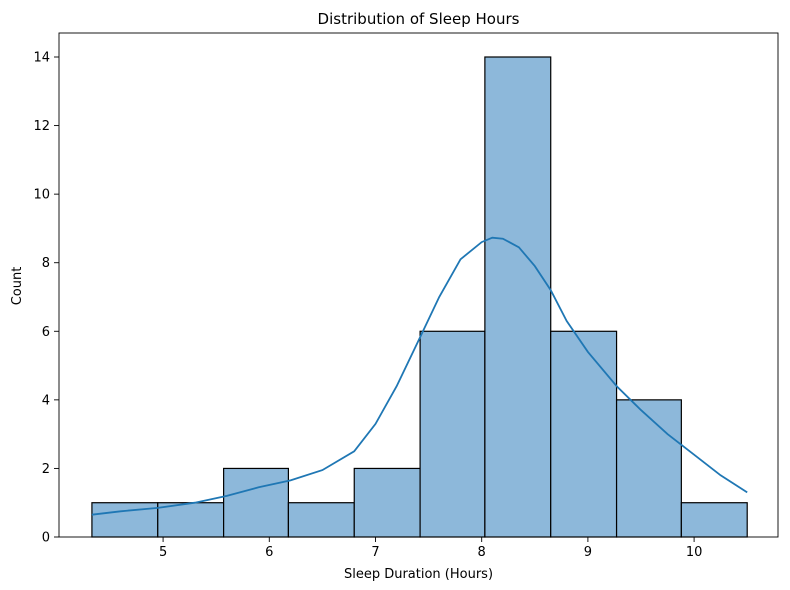 This screenshot has height=590, width=790. I want to click on x-tick-label: 7, so click(375, 552).